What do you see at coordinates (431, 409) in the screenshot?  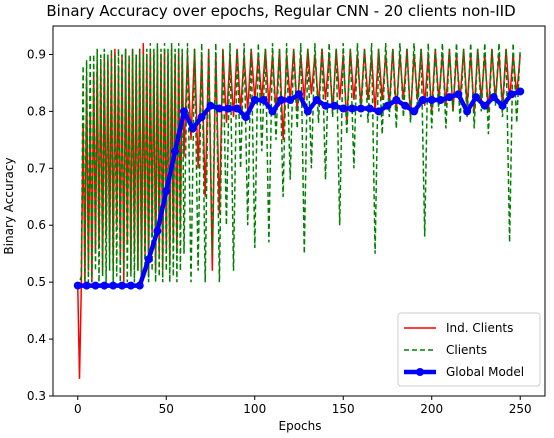 I see `x-tick-label-4: 200` at bounding box center [431, 409].